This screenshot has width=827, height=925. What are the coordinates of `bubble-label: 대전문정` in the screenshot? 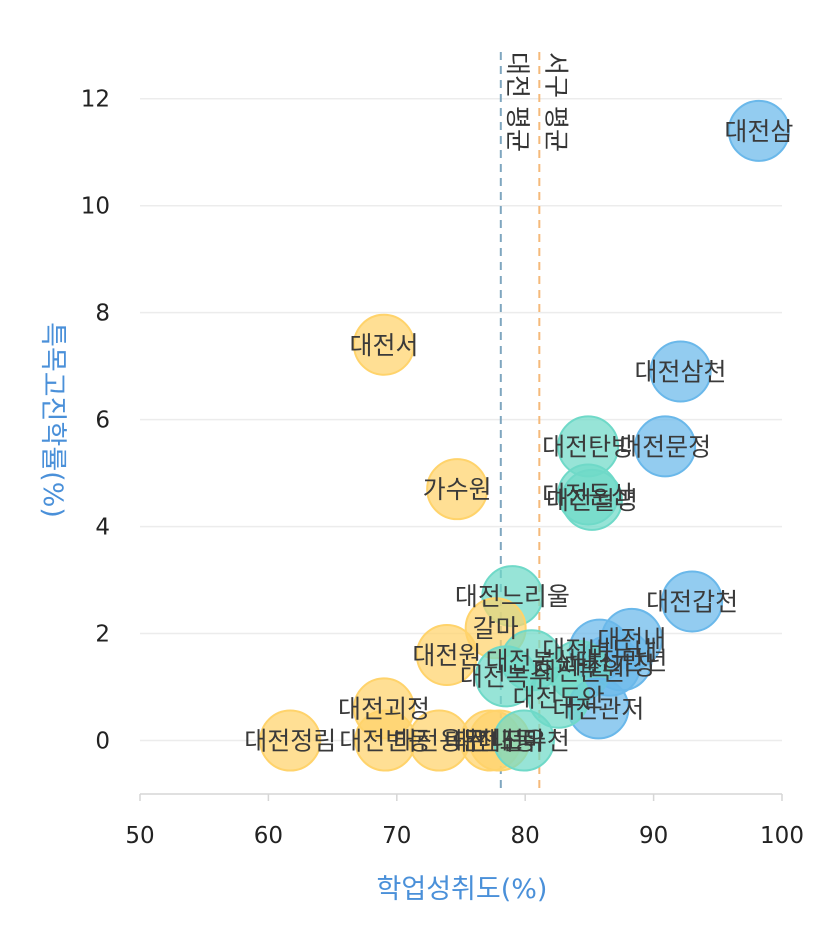 It's located at (665, 446).